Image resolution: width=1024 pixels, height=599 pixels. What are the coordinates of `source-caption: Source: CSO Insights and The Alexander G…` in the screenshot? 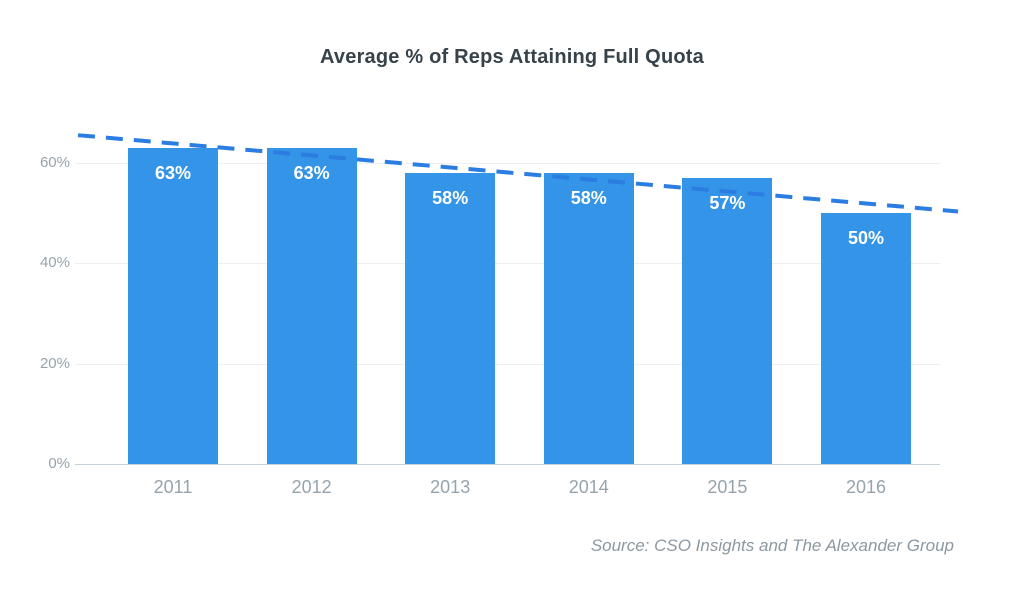 It's located at (772, 545).